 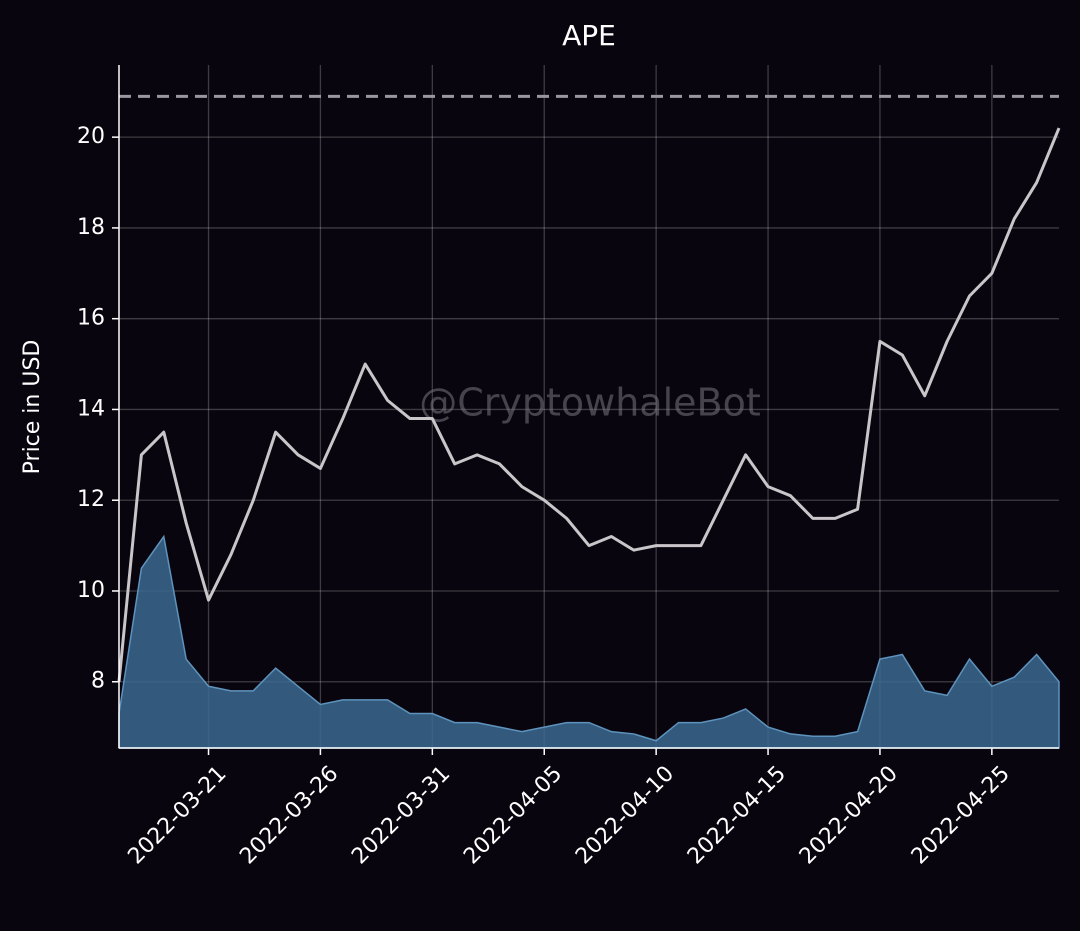 What do you see at coordinates (91, 227) in the screenshot?
I see `y-tick-label: 18` at bounding box center [91, 227].